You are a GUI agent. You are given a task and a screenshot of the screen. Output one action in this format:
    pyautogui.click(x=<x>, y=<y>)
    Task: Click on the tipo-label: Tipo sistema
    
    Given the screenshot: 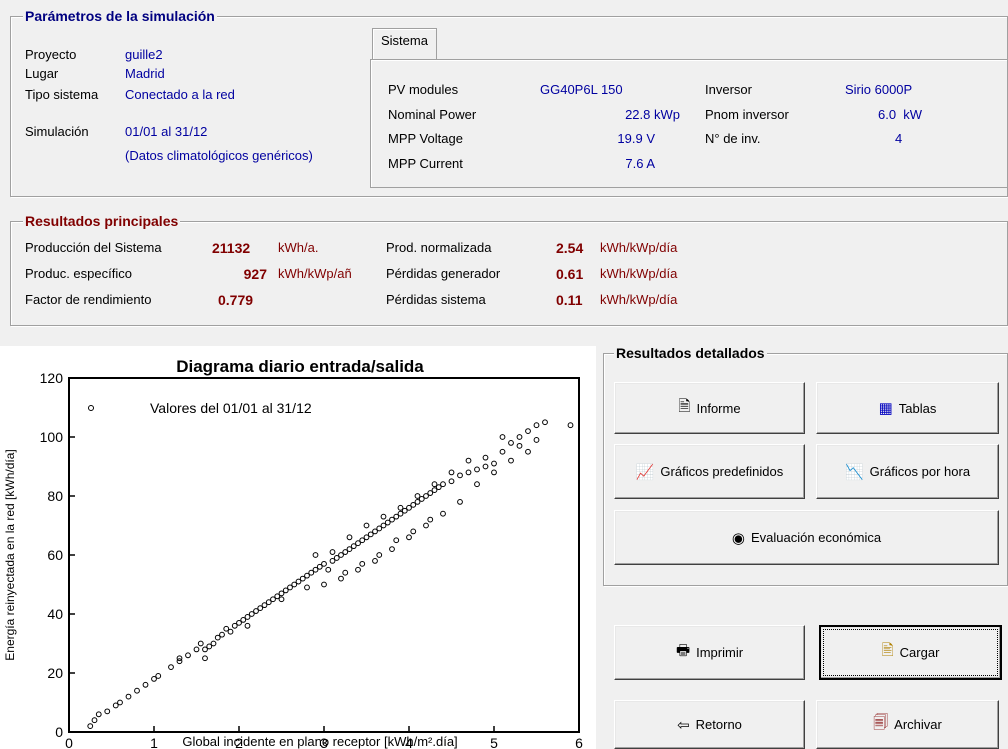 What is the action you would take?
    pyautogui.click(x=62, y=94)
    